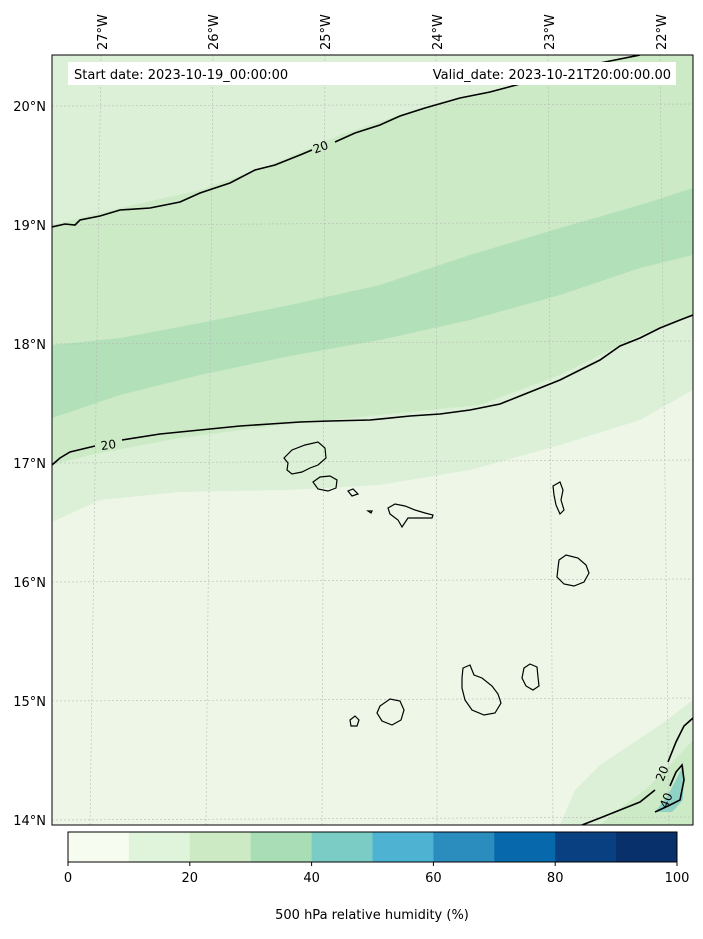 The height and width of the screenshot is (939, 703). What do you see at coordinates (372, 864) in the screenshot?
I see `colorbar-ticks` at bounding box center [372, 864].